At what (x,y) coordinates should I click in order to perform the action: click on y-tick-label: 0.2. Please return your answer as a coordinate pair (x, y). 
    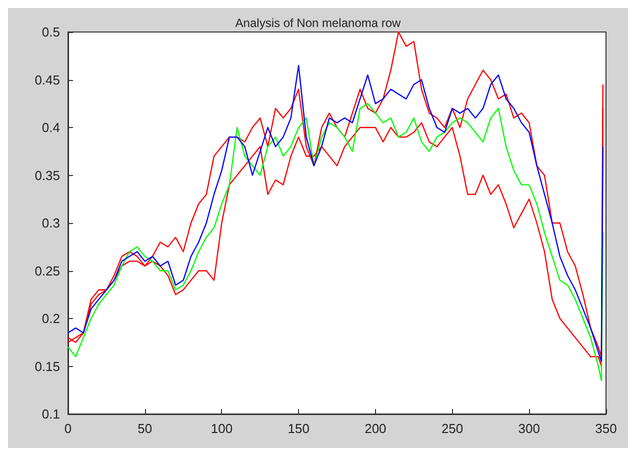
    Looking at the image, I should click on (51, 318).